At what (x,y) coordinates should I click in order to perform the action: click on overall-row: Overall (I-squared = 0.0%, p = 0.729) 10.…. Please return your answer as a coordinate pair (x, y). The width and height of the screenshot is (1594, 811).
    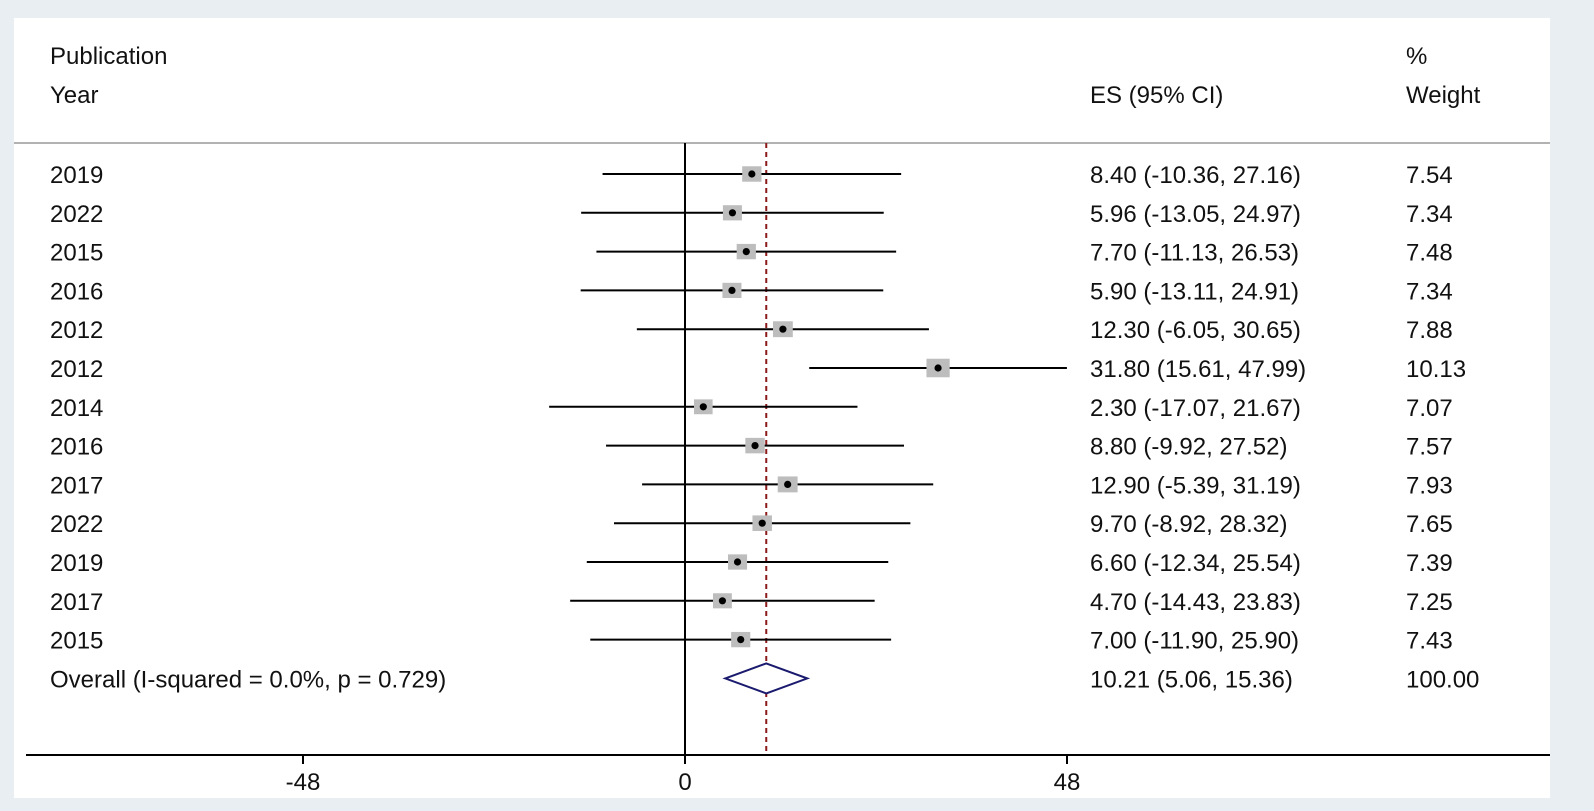
    Looking at the image, I should click on (764, 678).